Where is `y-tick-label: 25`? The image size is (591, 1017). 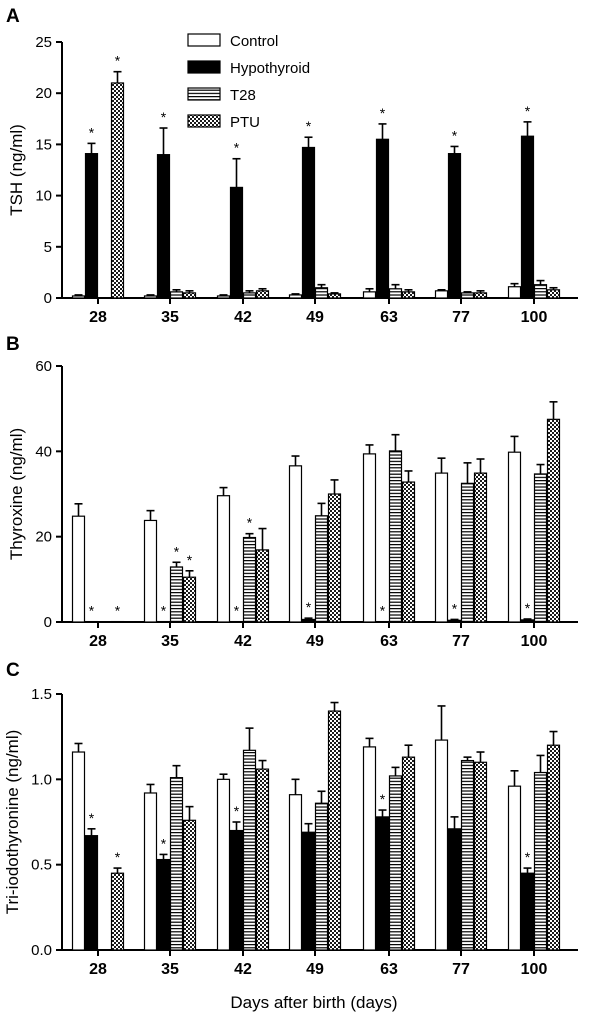 y-tick-label: 25 is located at coordinates (43, 42).